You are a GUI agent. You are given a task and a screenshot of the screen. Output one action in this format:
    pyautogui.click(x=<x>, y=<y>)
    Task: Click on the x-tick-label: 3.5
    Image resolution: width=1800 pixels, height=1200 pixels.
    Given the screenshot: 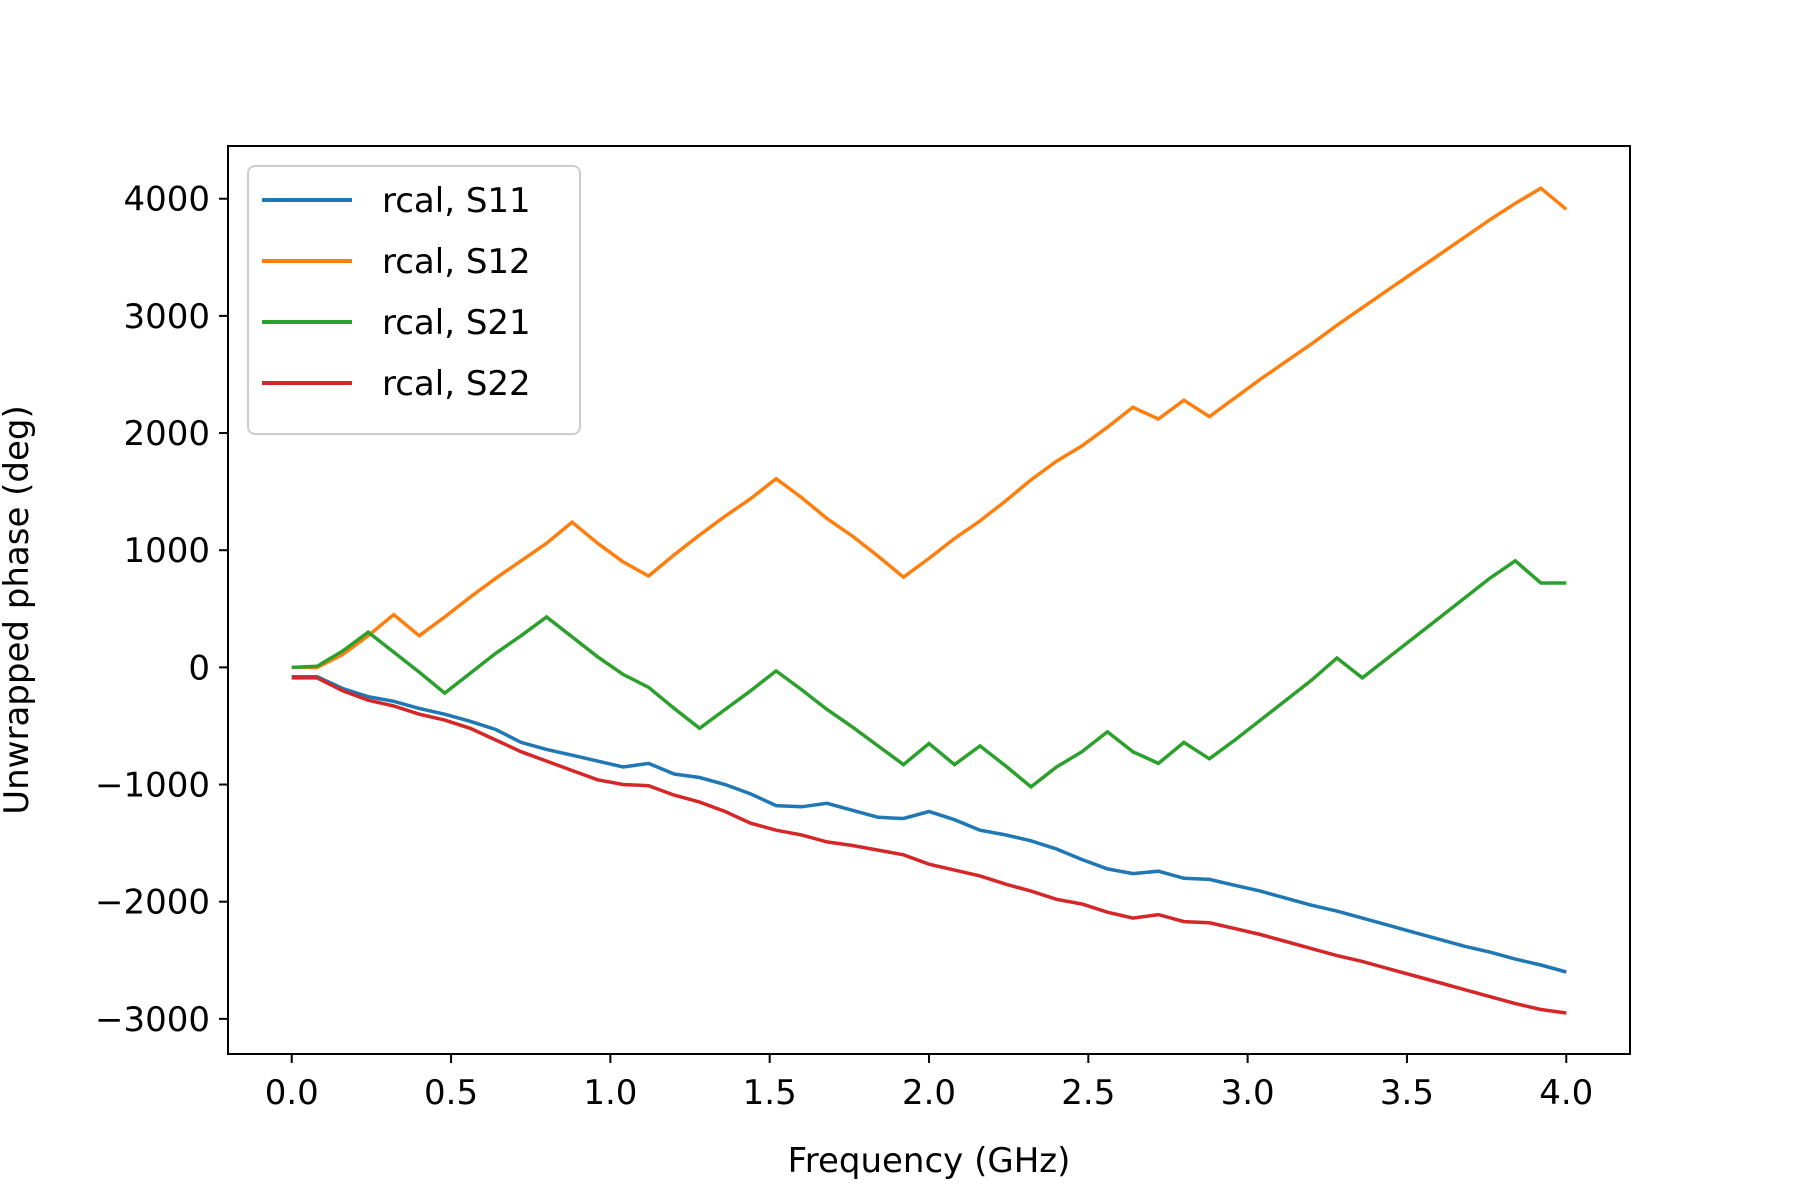 What is the action you would take?
    pyautogui.click(x=1407, y=1093)
    